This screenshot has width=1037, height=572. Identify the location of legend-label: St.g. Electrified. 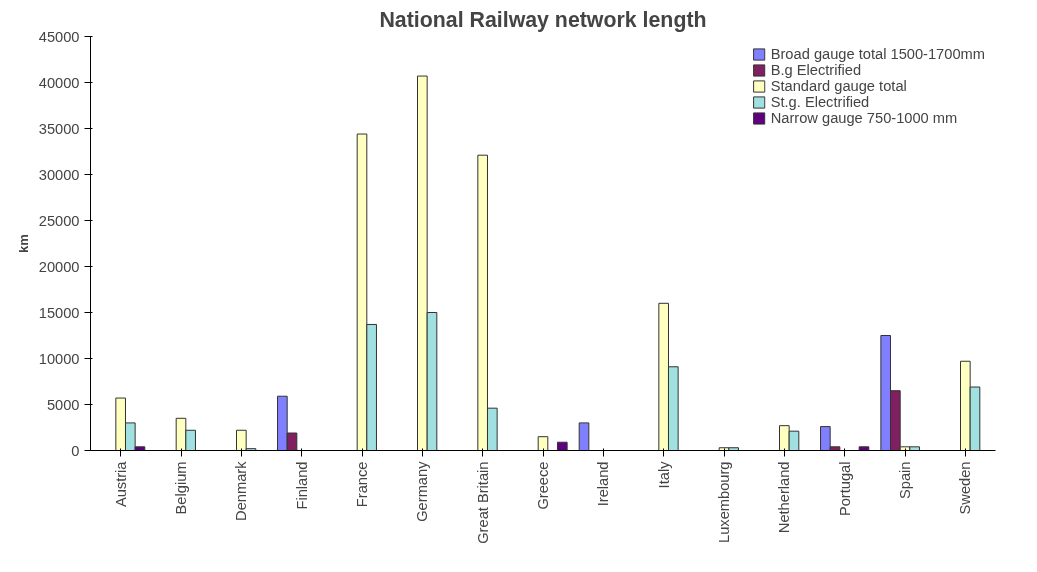
(820, 102).